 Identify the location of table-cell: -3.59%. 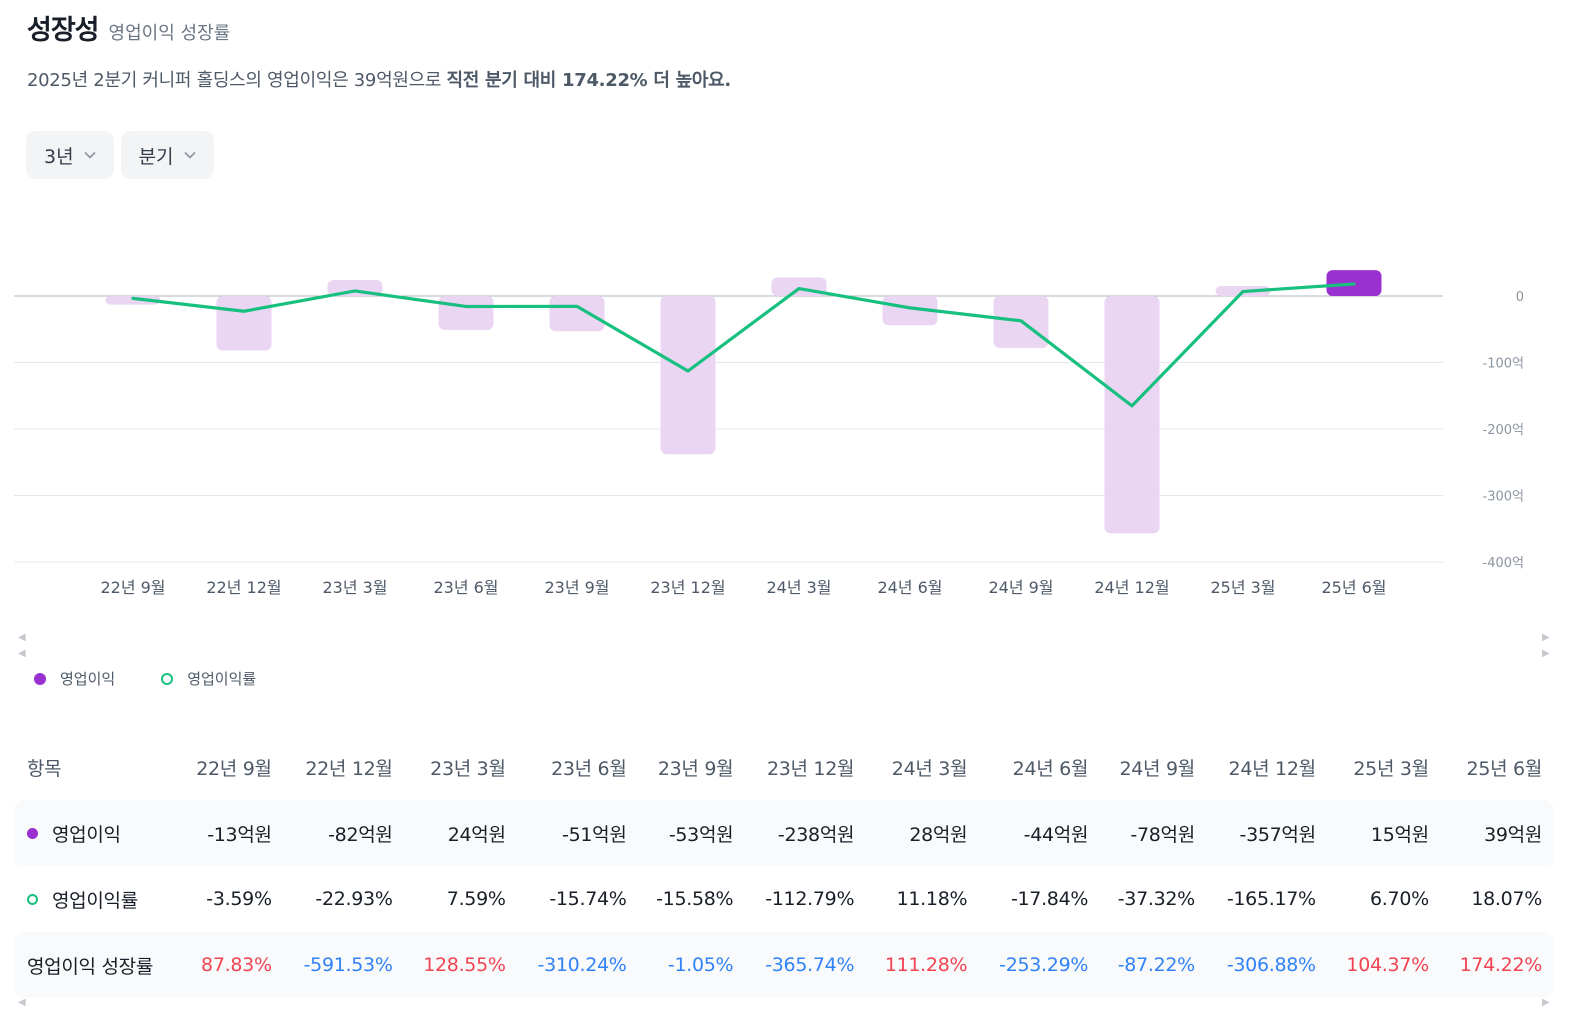
(239, 899).